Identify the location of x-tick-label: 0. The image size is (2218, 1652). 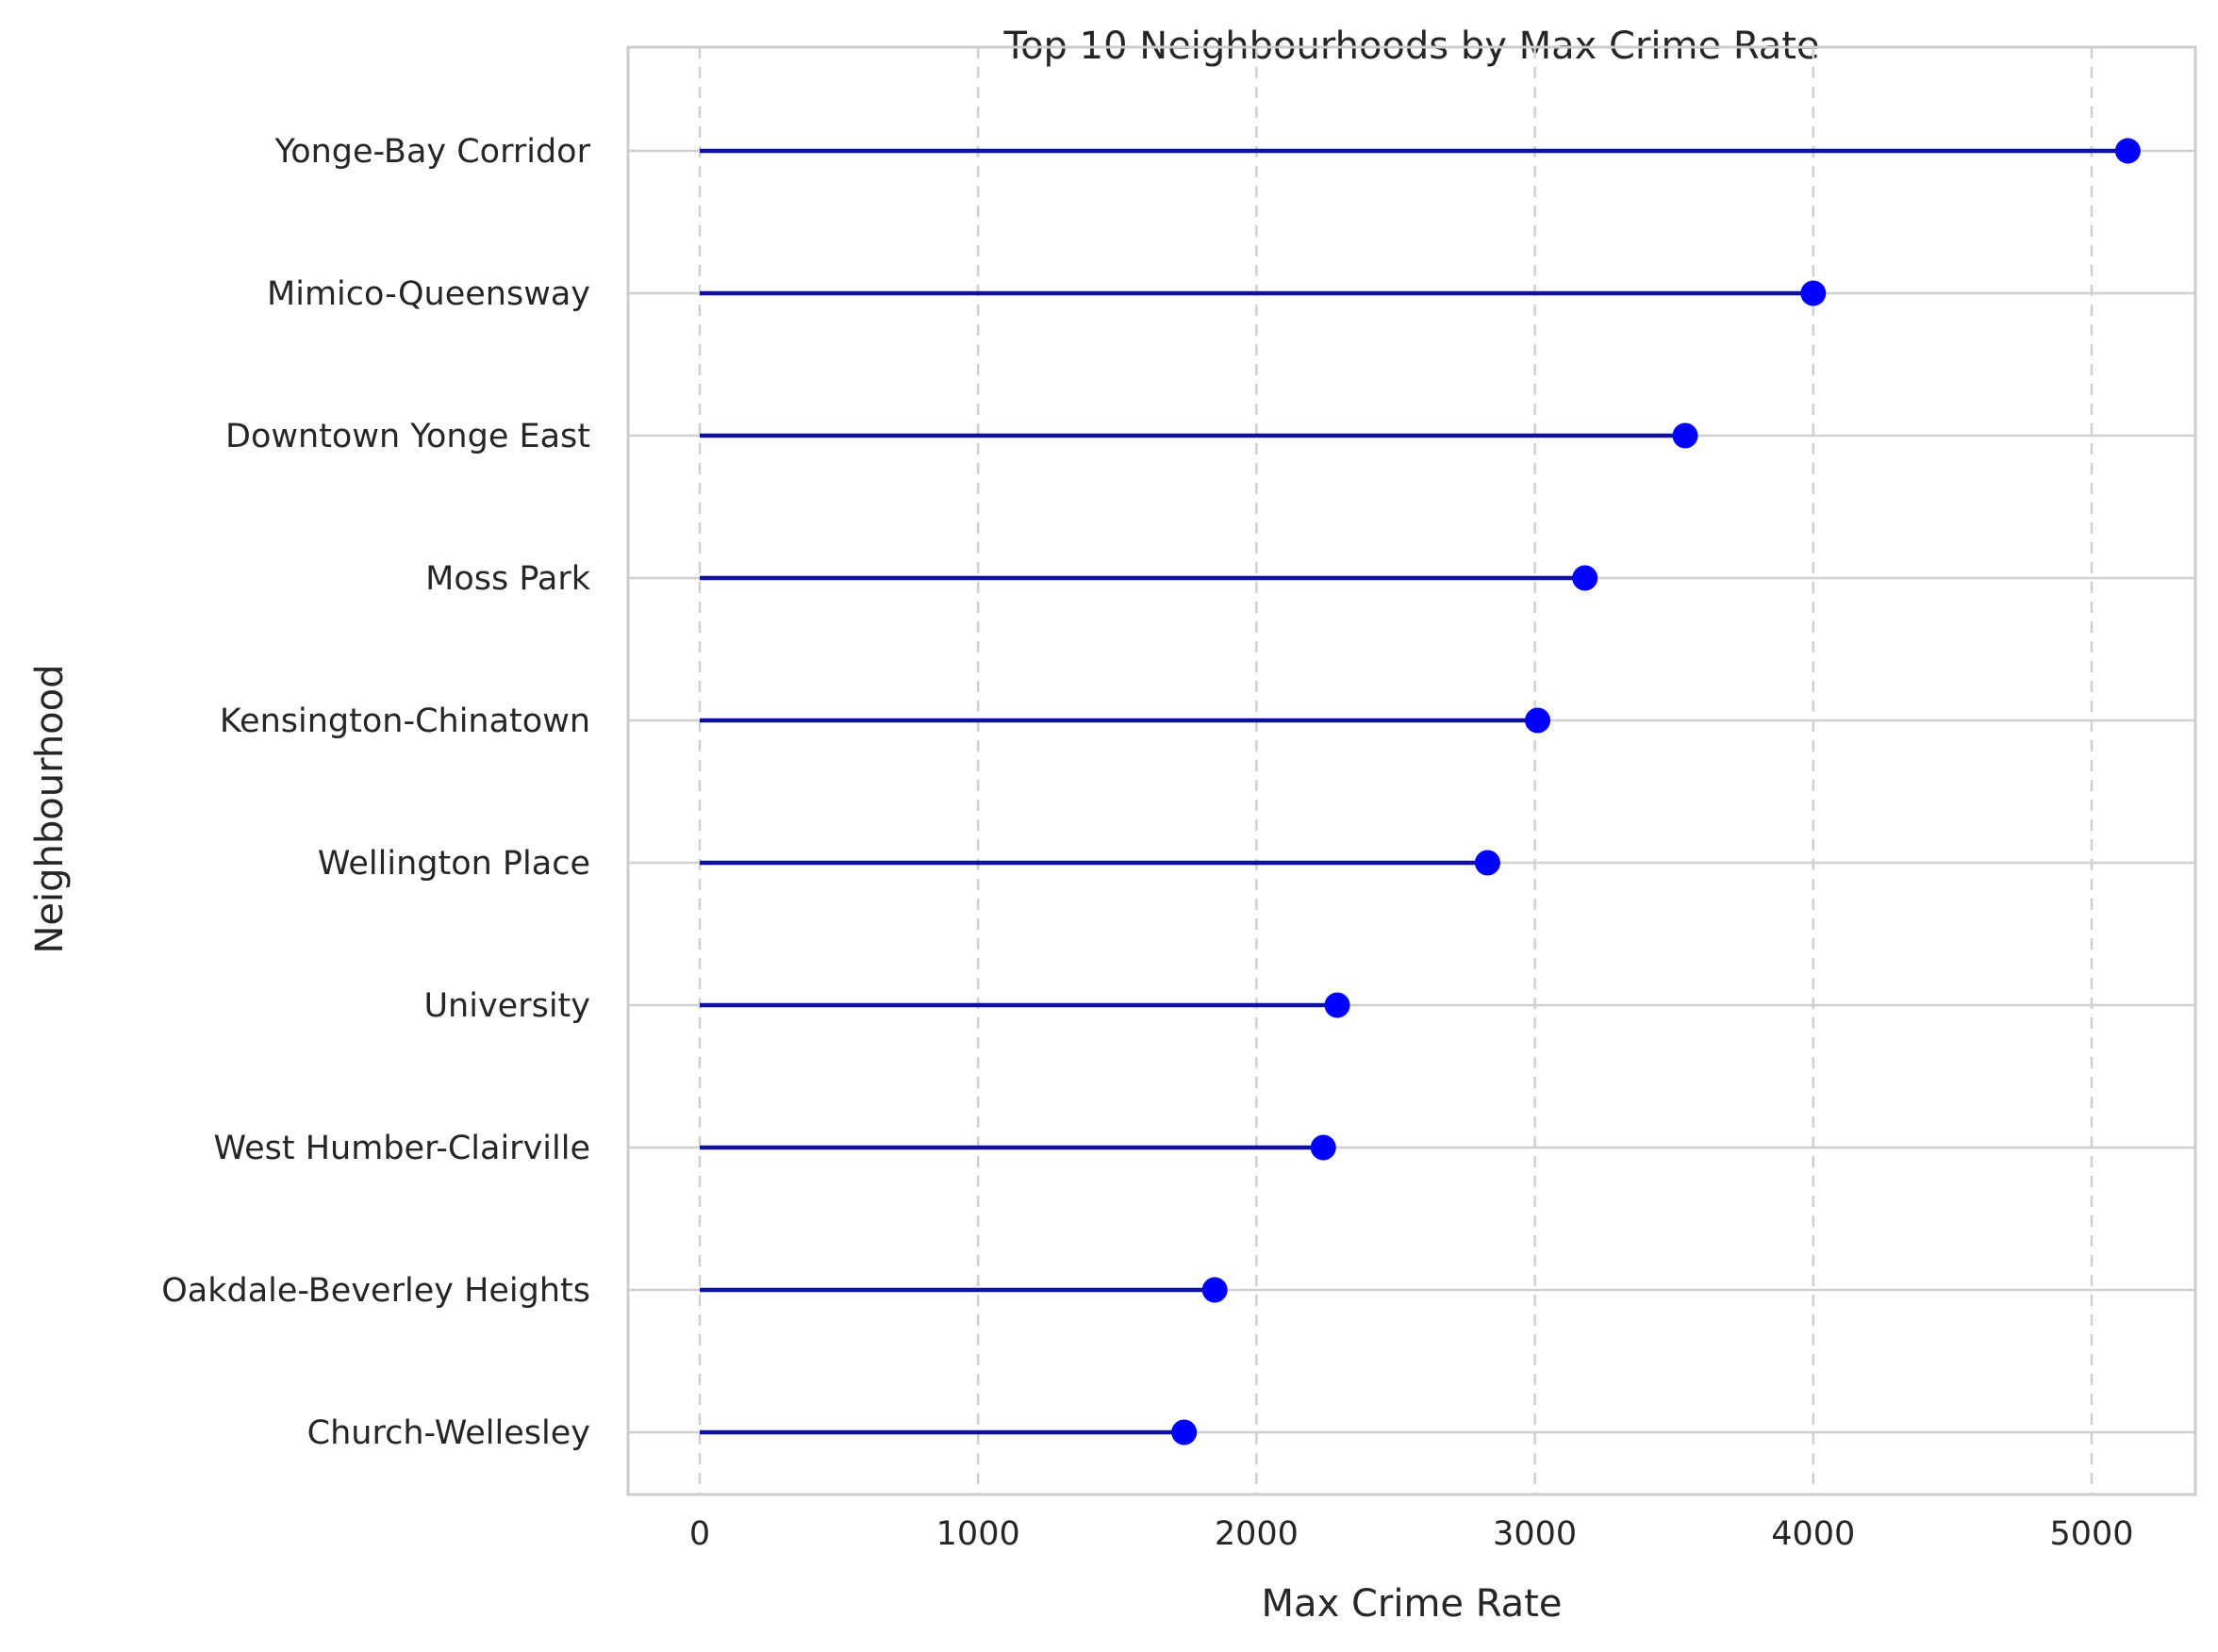
(699, 1534).